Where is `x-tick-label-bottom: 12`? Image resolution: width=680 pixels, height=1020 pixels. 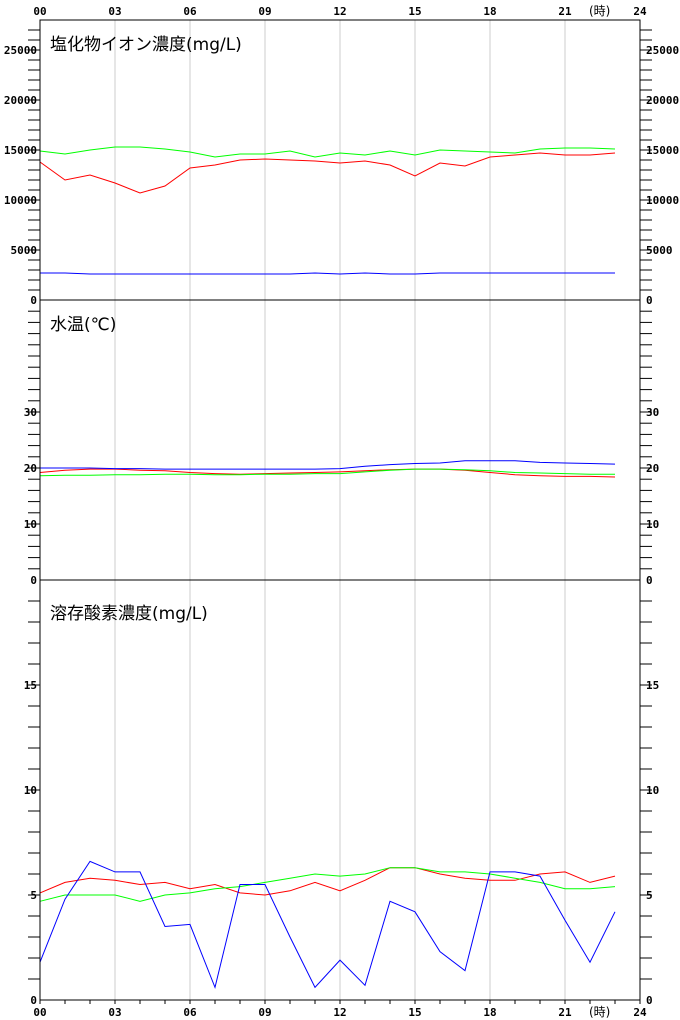 x-tick-label-bottom: 12 is located at coordinates (339, 1012).